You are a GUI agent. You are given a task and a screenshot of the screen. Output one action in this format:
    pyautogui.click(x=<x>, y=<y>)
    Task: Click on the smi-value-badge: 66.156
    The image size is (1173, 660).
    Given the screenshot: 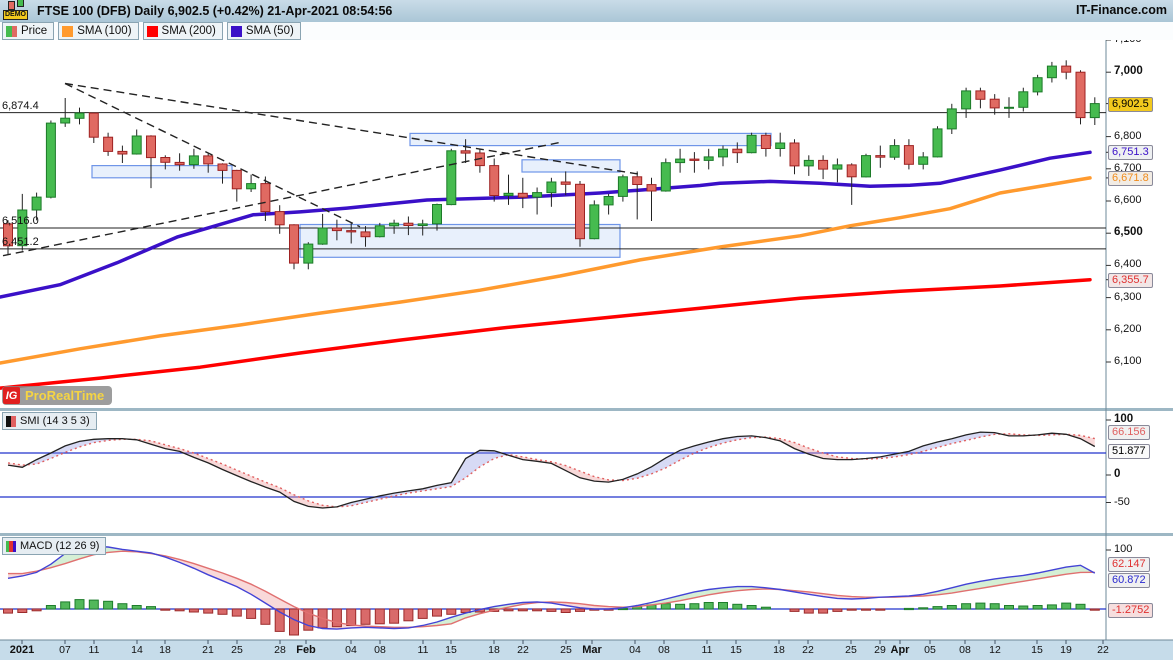 What is the action you would take?
    pyautogui.click(x=1129, y=432)
    